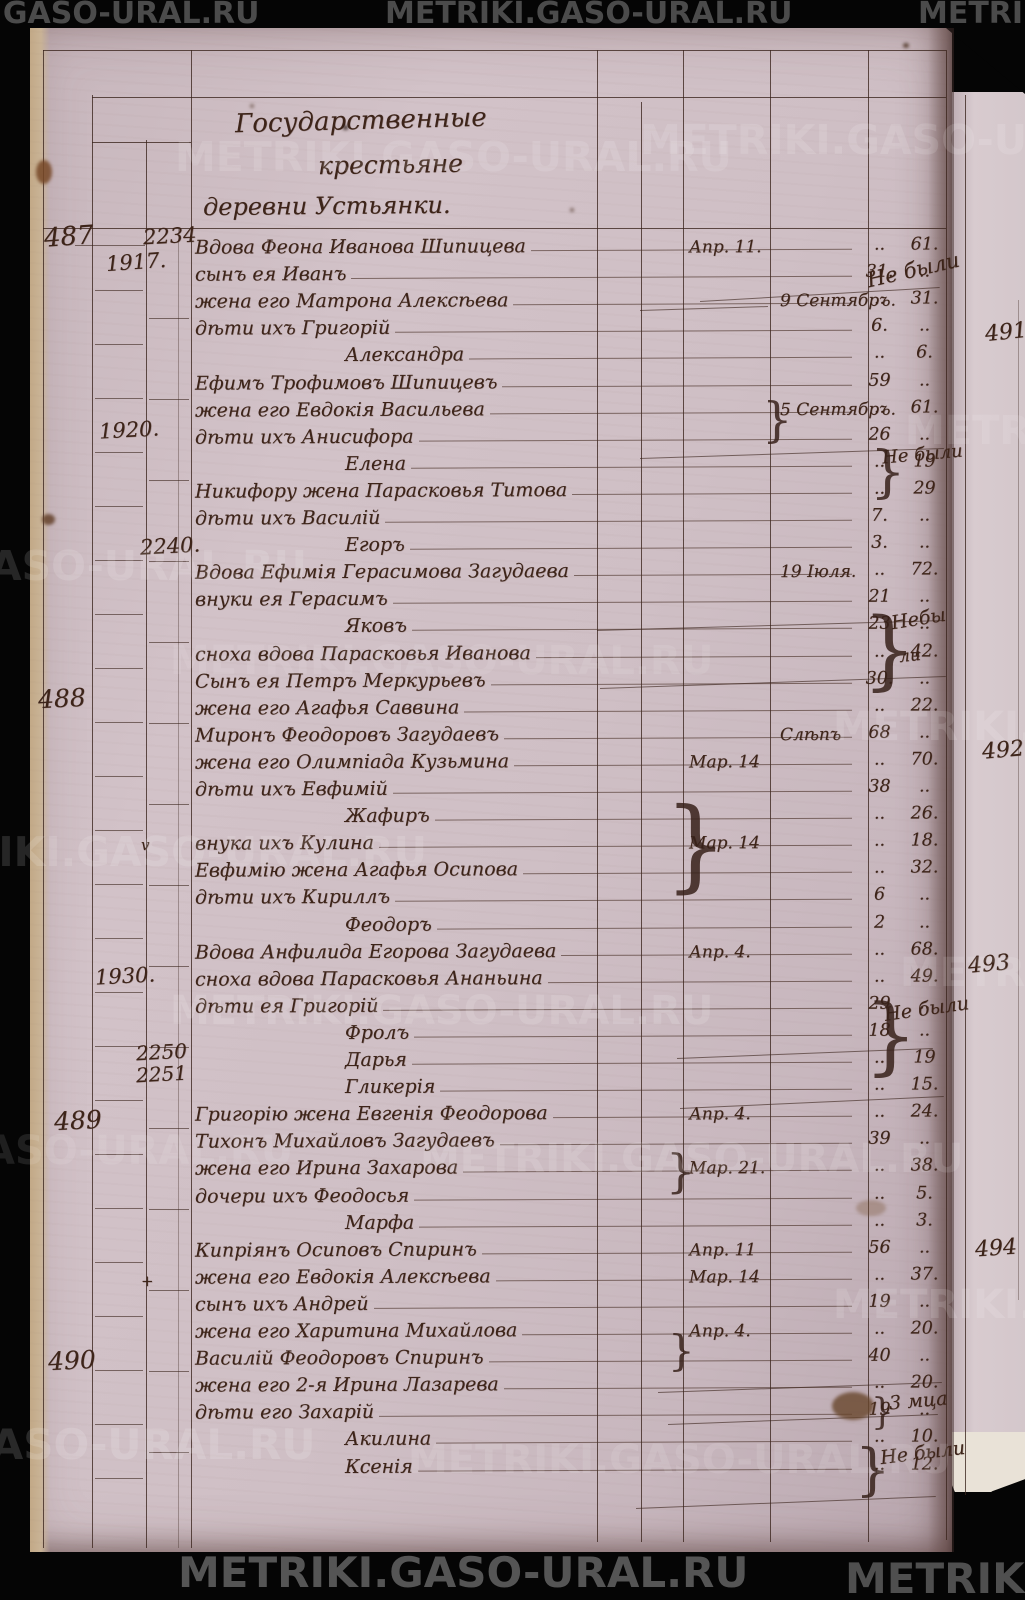 This screenshot has width=1025, height=1600. Describe the element at coordinates (381, 490) in the screenshot. I see `person-name: Никифору жена Парасковья Титова` at that location.